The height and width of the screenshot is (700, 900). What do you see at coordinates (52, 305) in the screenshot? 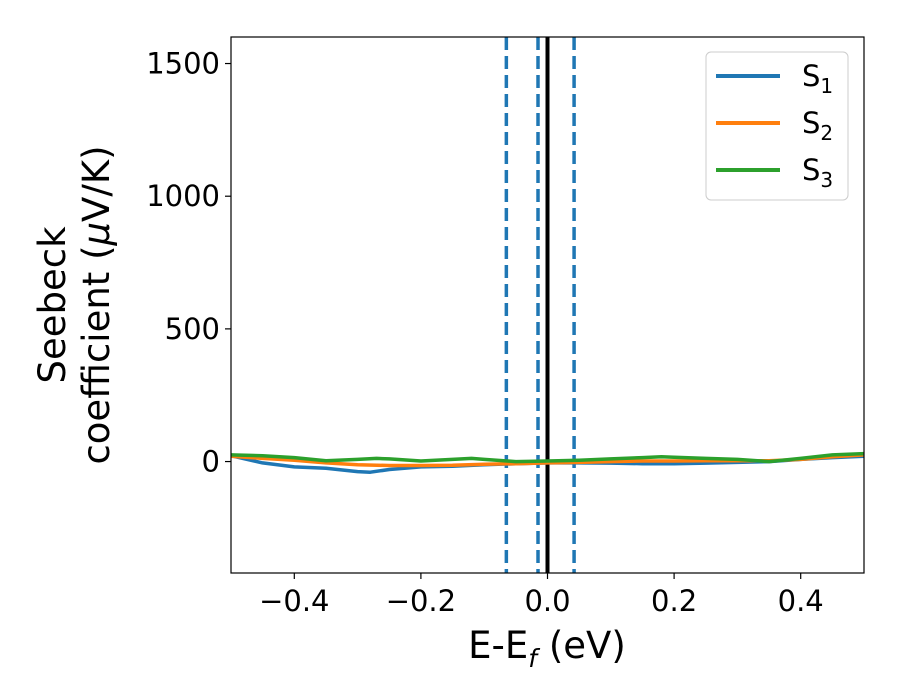
I see `y-axis-title-line1: Seebeck` at bounding box center [52, 305].